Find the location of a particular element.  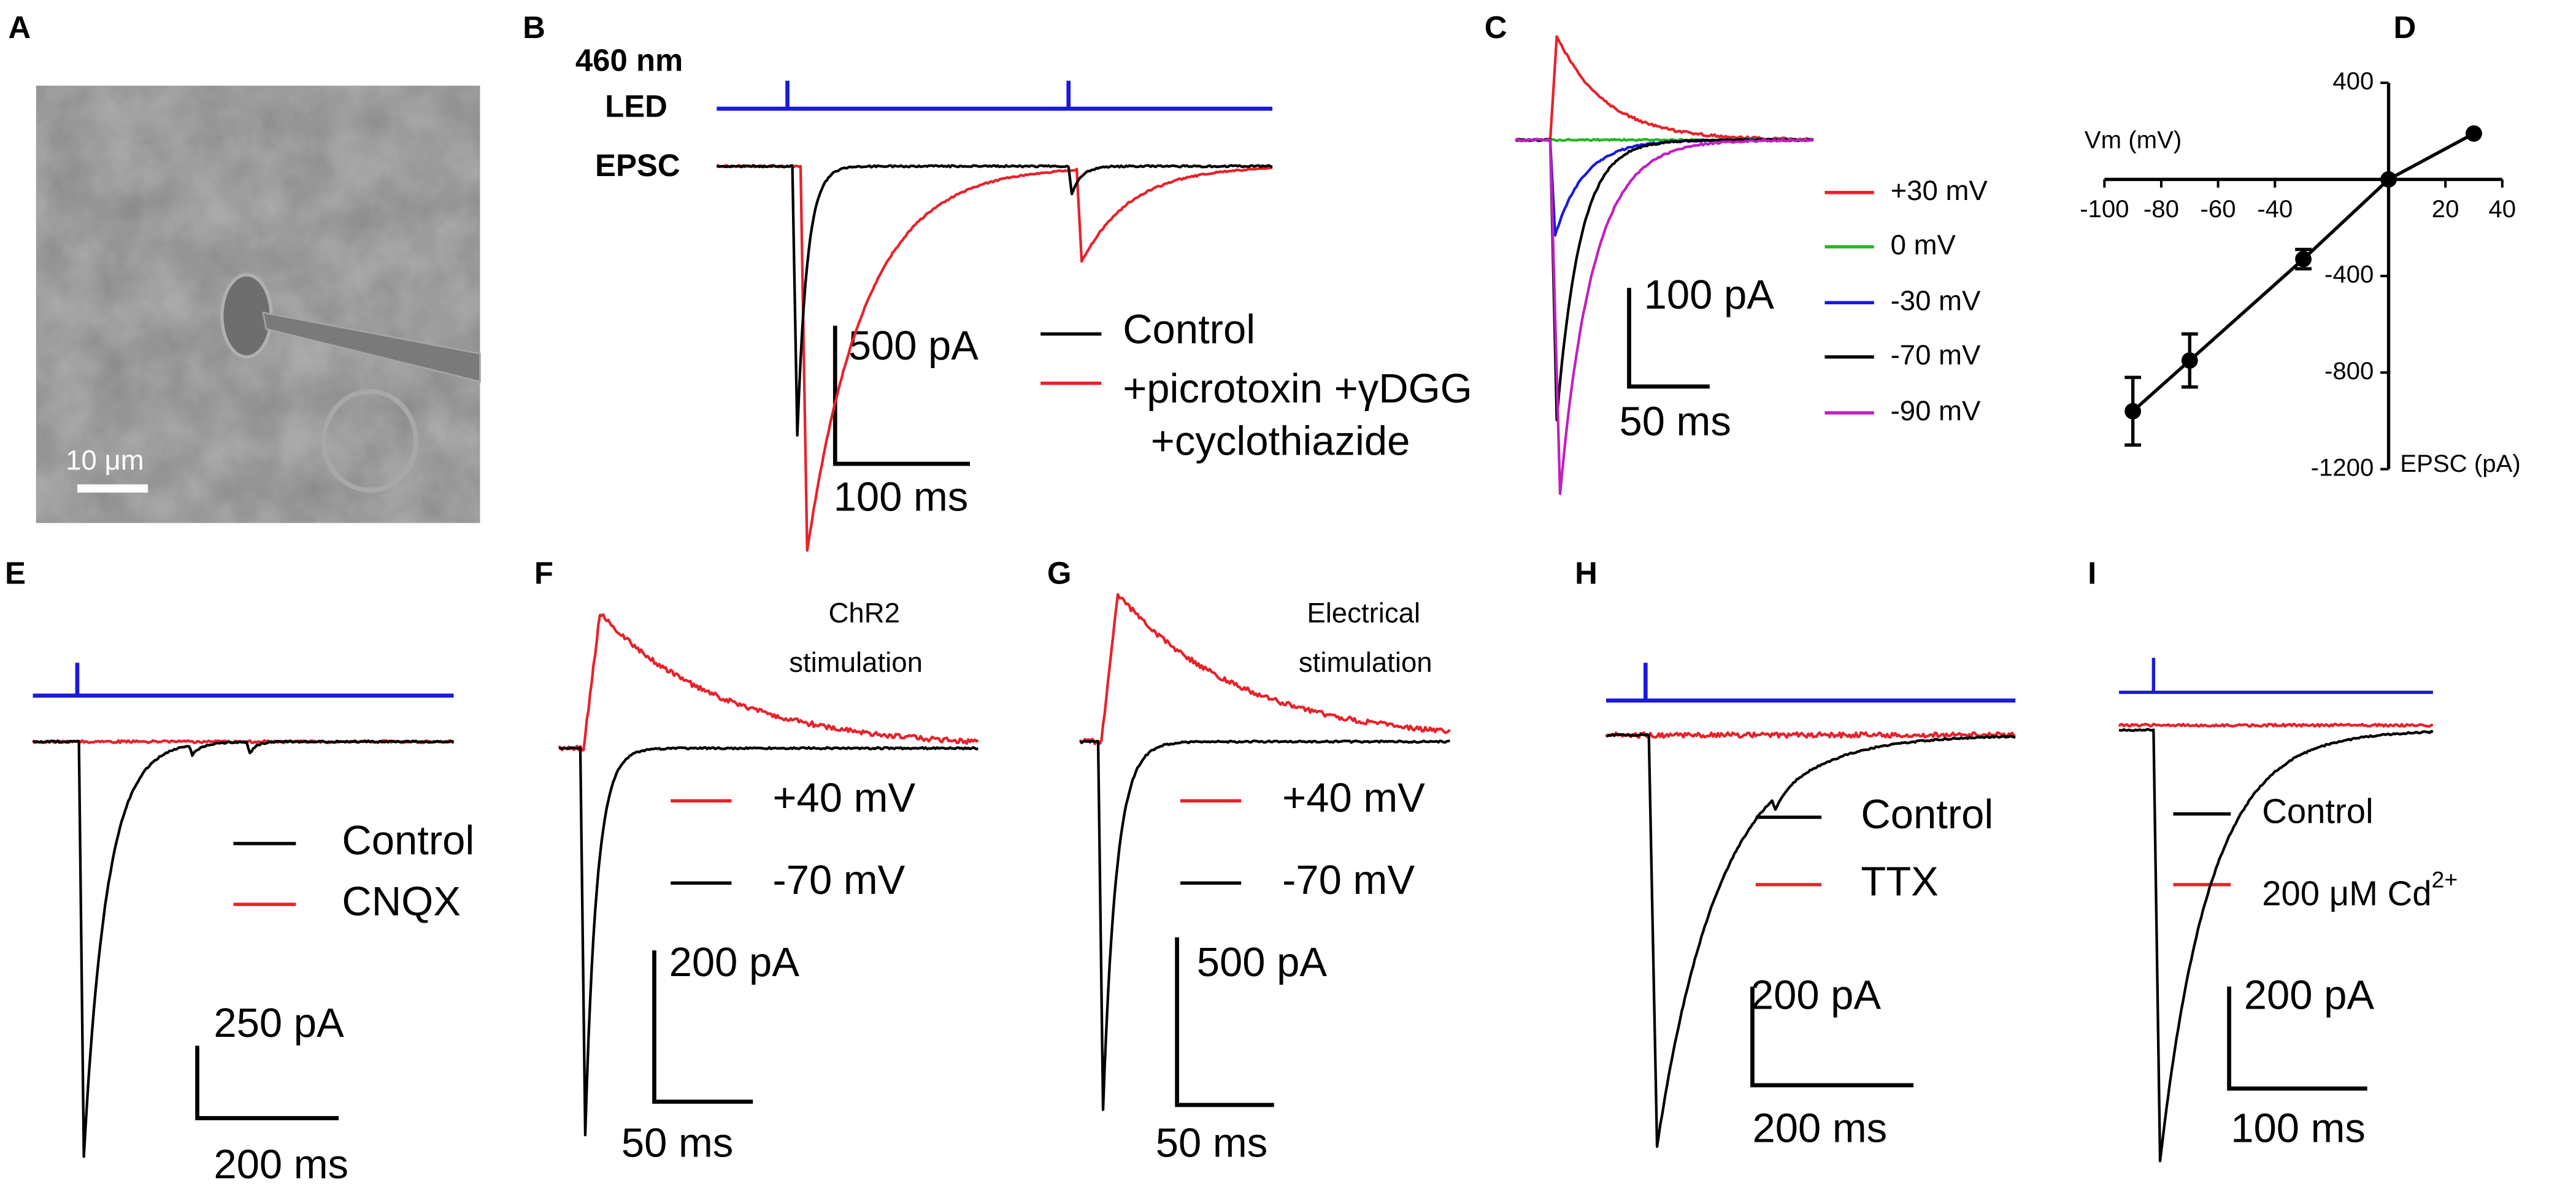

legend-label: +picrotoxin +γDGG is located at coordinates (1297, 389).